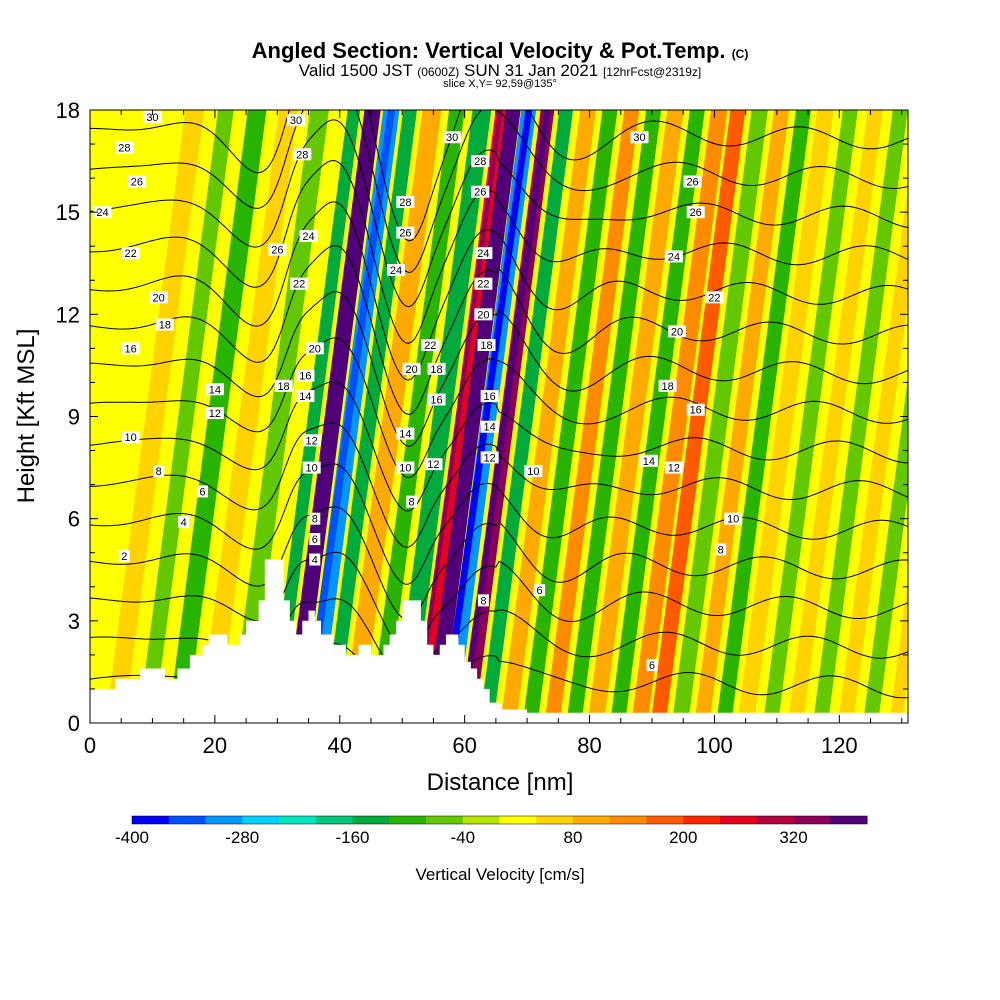 The height and width of the screenshot is (1000, 1000). I want to click on y-tick-label: 18, so click(68, 110).